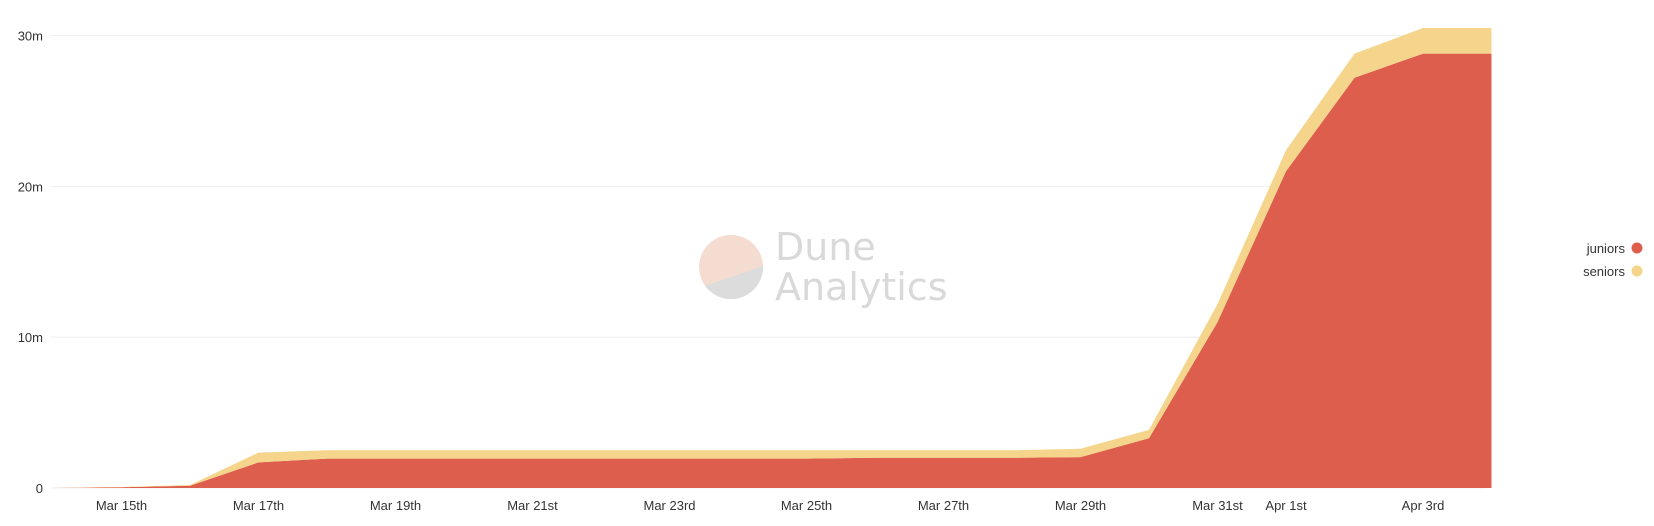 The height and width of the screenshot is (526, 1654). I want to click on x-tick-label: Mar 31st, so click(1217, 505).